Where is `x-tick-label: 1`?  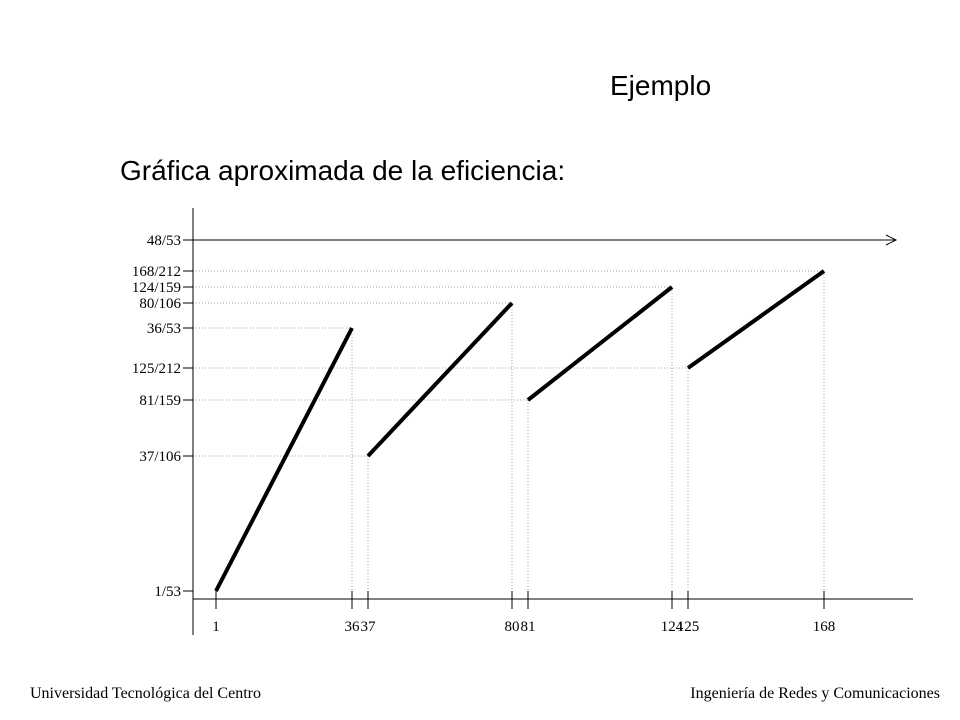
x-tick-label: 1 is located at coordinates (216, 627).